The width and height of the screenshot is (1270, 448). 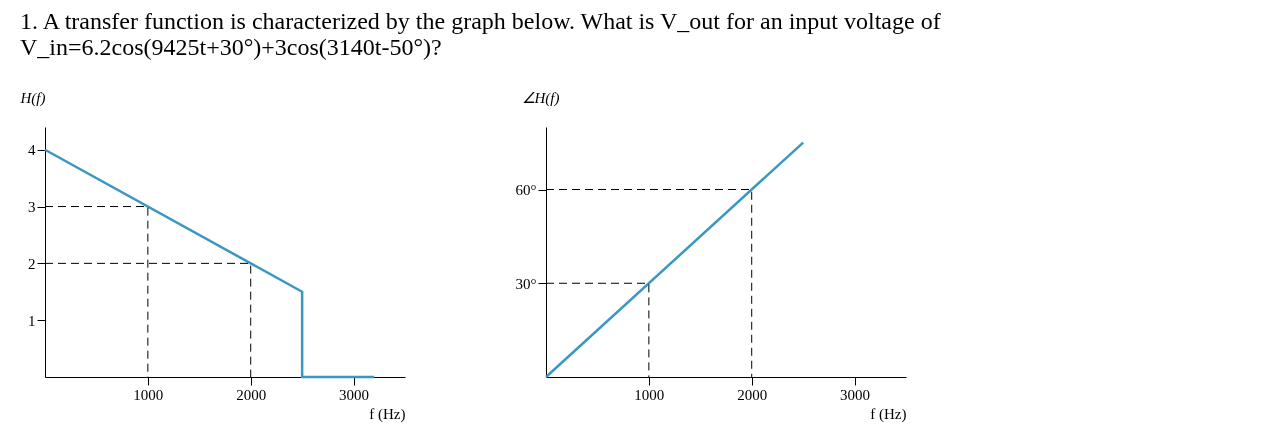 I want to click on y-tick-label: 60°, so click(x=526, y=190).